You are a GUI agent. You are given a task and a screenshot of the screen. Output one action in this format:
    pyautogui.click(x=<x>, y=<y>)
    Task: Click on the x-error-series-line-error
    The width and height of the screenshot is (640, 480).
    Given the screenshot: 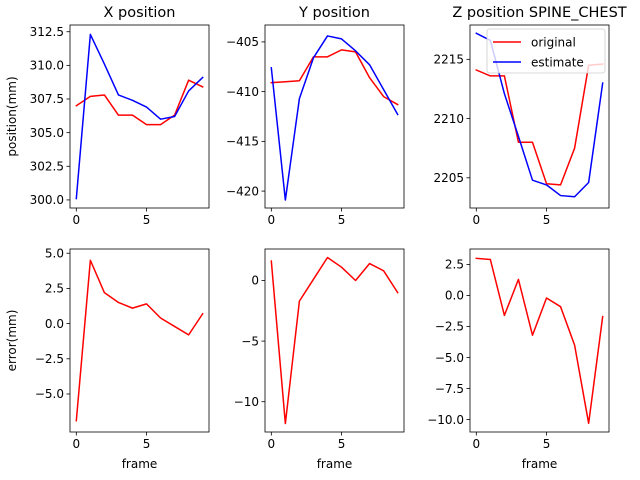 What is the action you would take?
    pyautogui.click(x=139, y=340)
    